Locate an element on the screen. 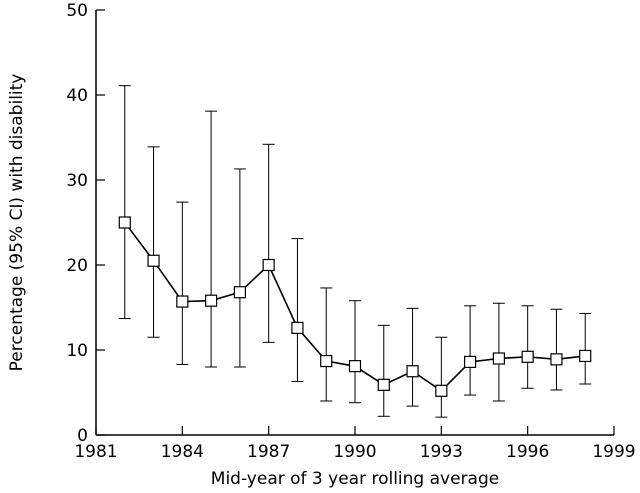 The height and width of the screenshot is (493, 640). x-tick-label: 1987 is located at coordinates (268, 452).